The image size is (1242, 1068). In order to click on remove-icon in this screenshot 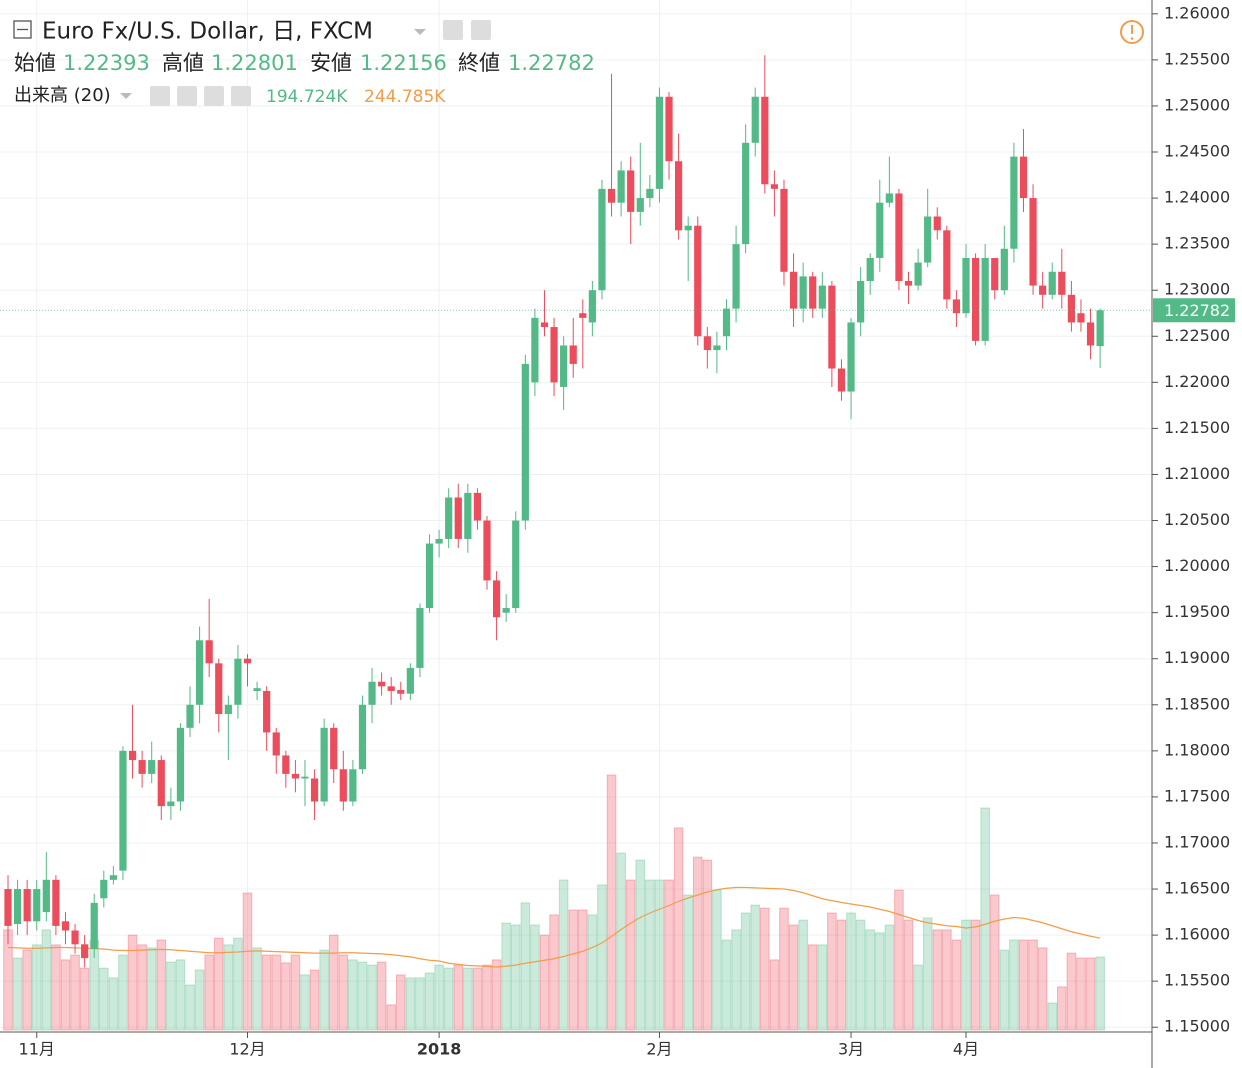, I will do `click(241, 96)`.